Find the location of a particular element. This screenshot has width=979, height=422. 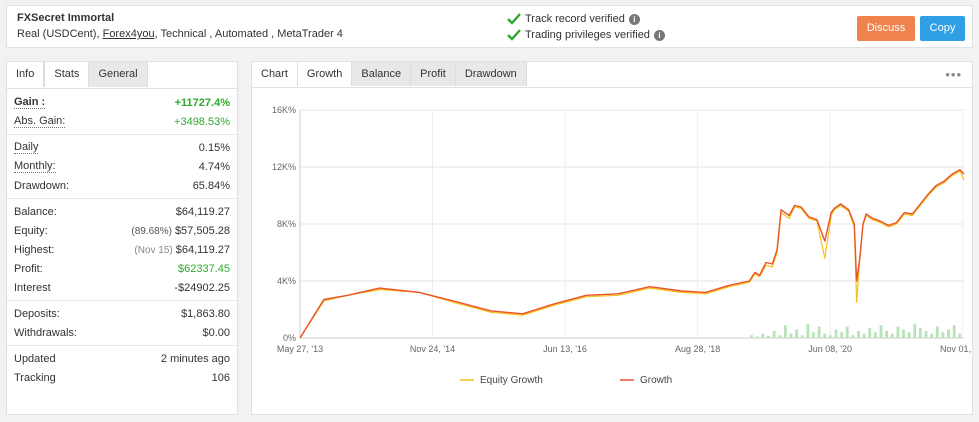

x-tick-label: Nov 01, '21 is located at coordinates (956, 349).